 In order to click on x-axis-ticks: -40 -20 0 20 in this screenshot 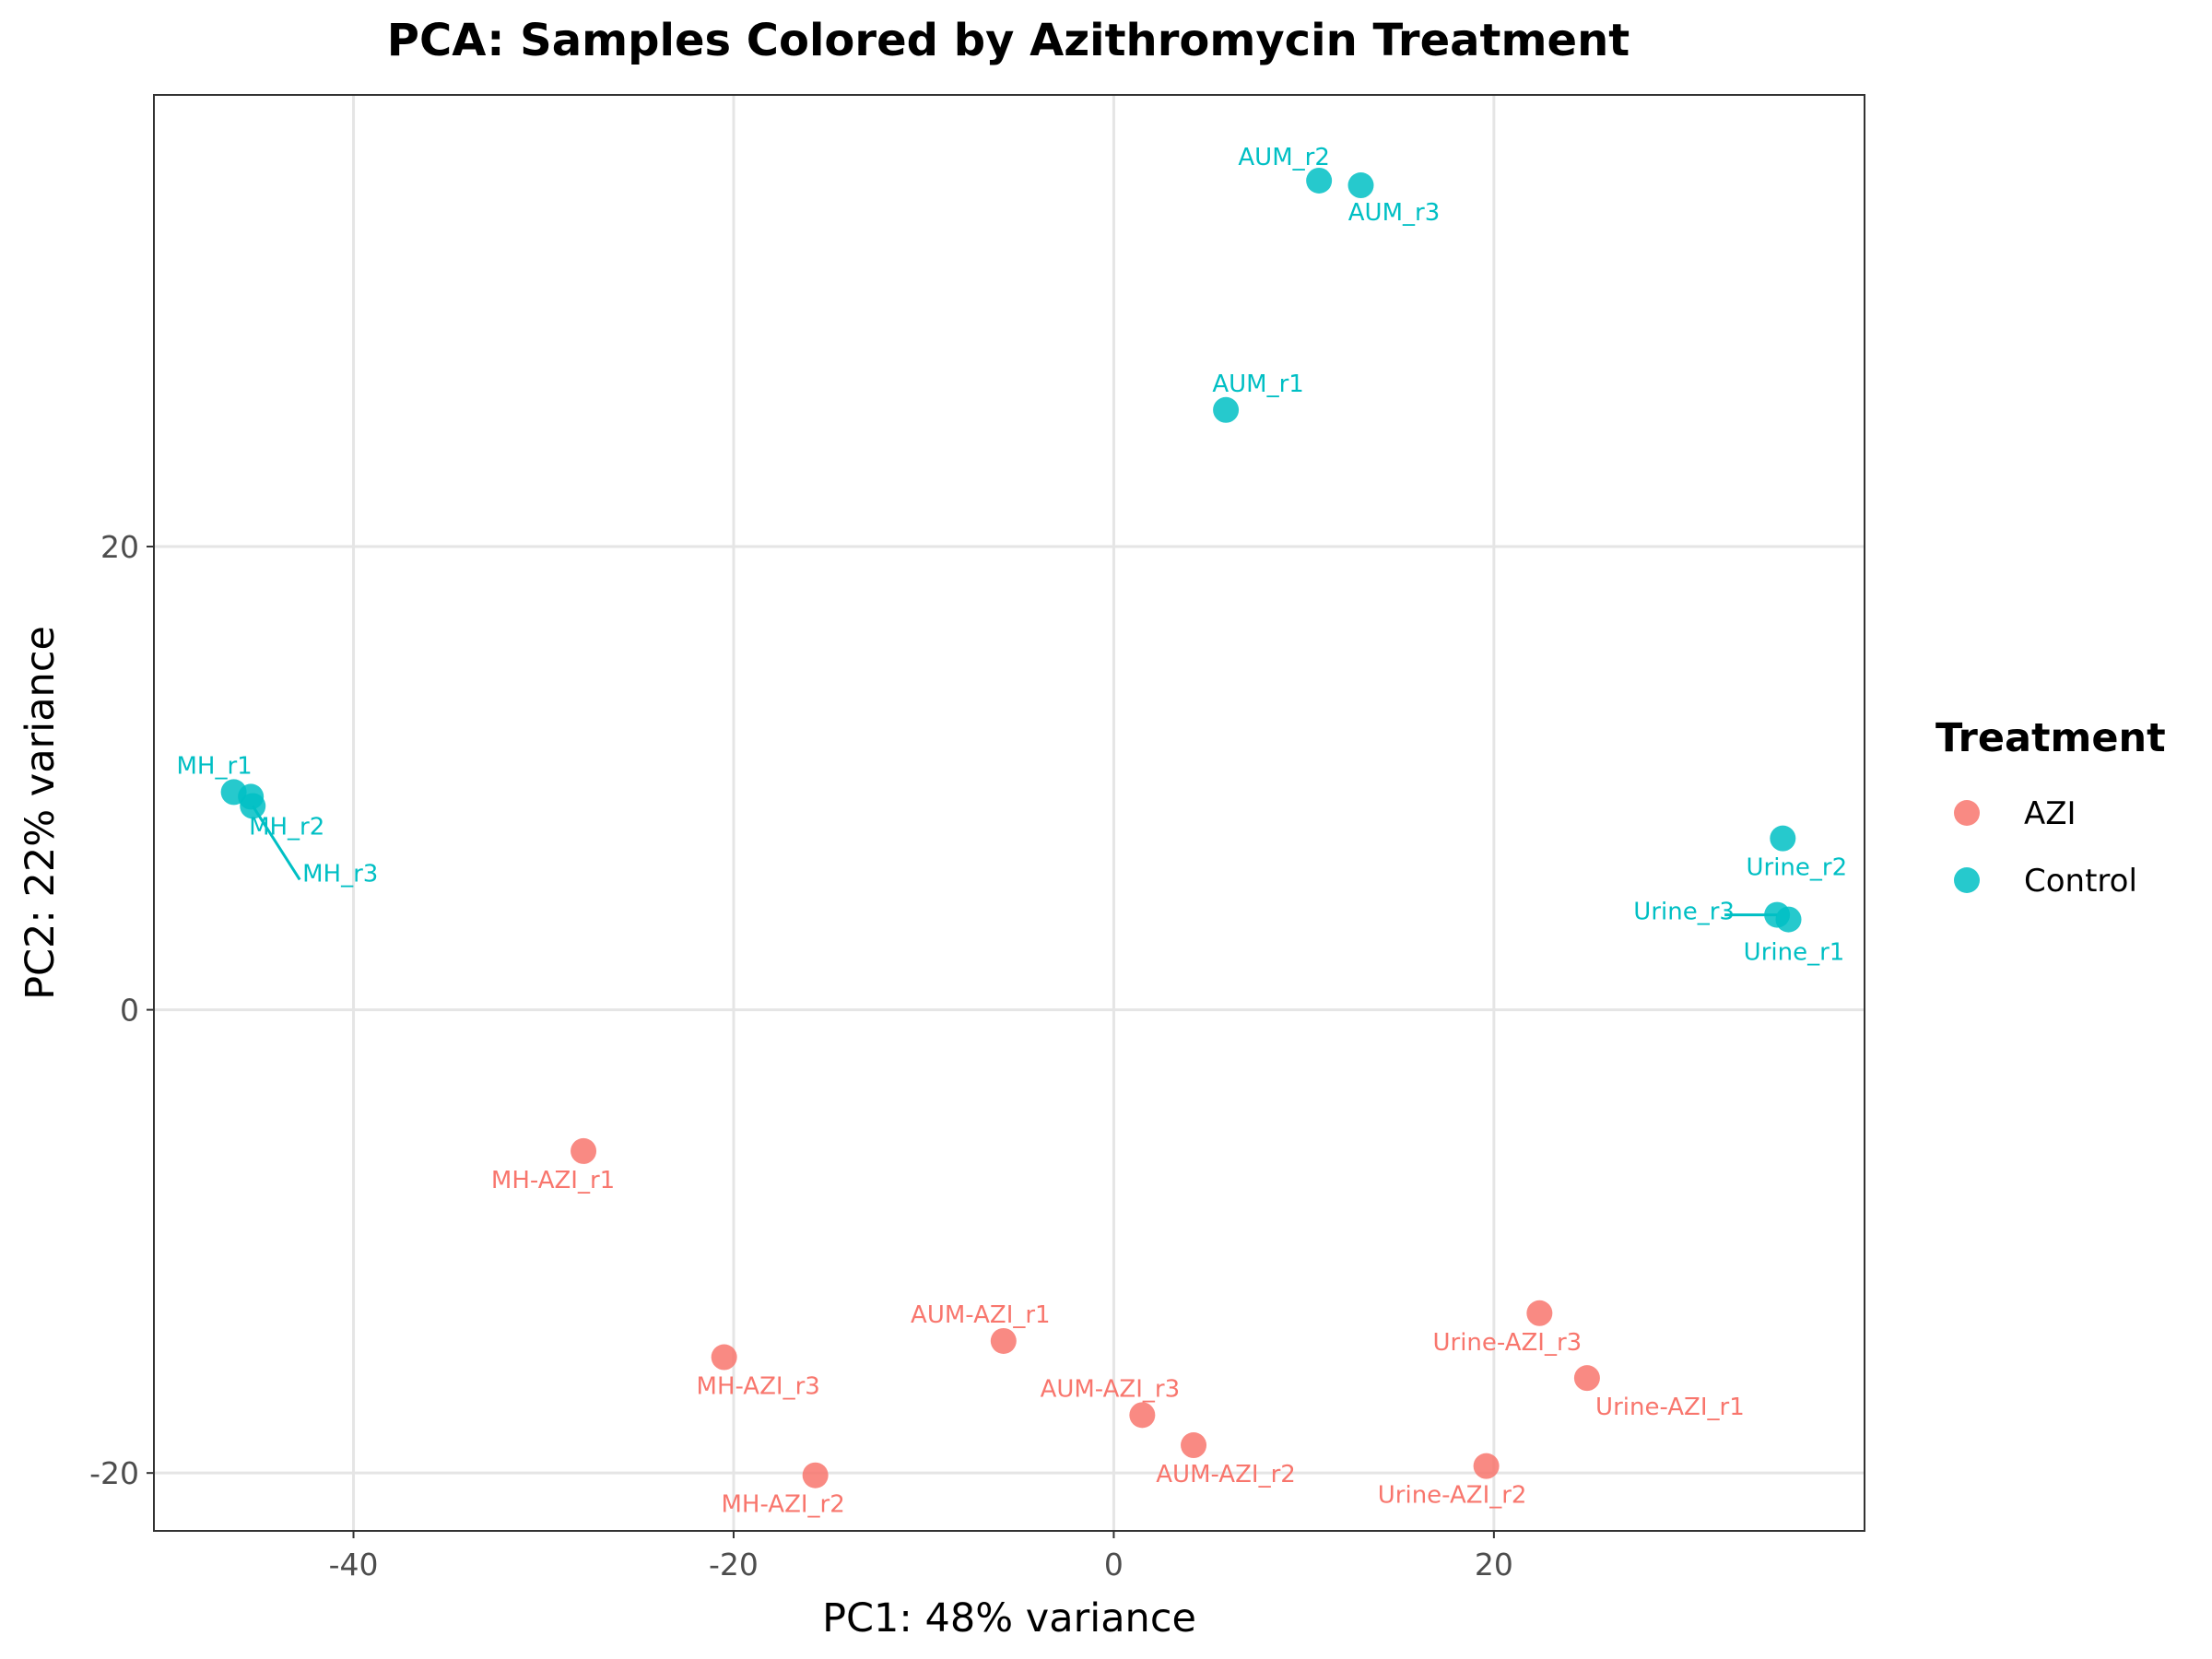, I will do `click(921, 1557)`.